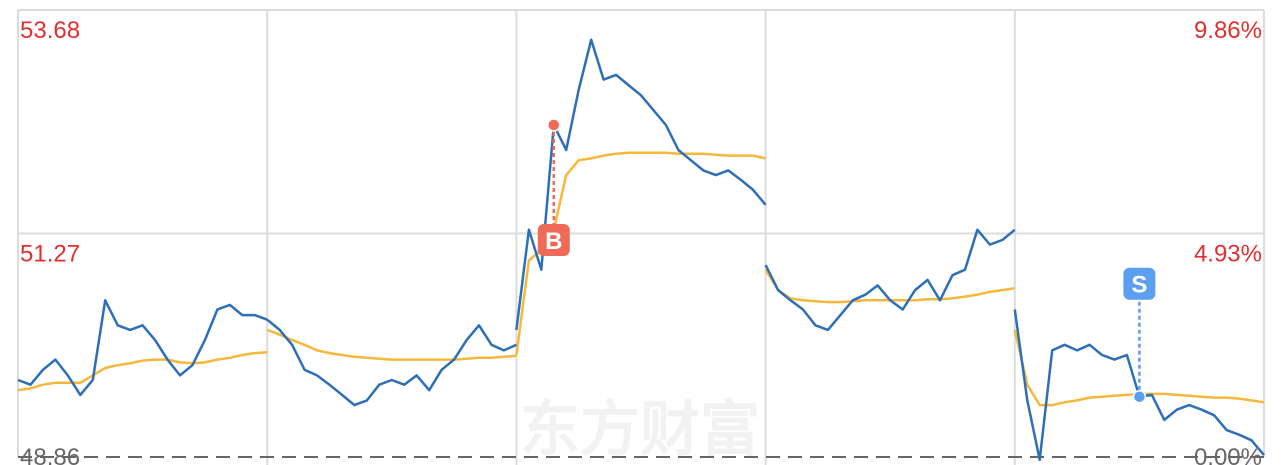 The height and width of the screenshot is (465, 1284). I want to click on trade-tag-label: S, so click(1139, 285).